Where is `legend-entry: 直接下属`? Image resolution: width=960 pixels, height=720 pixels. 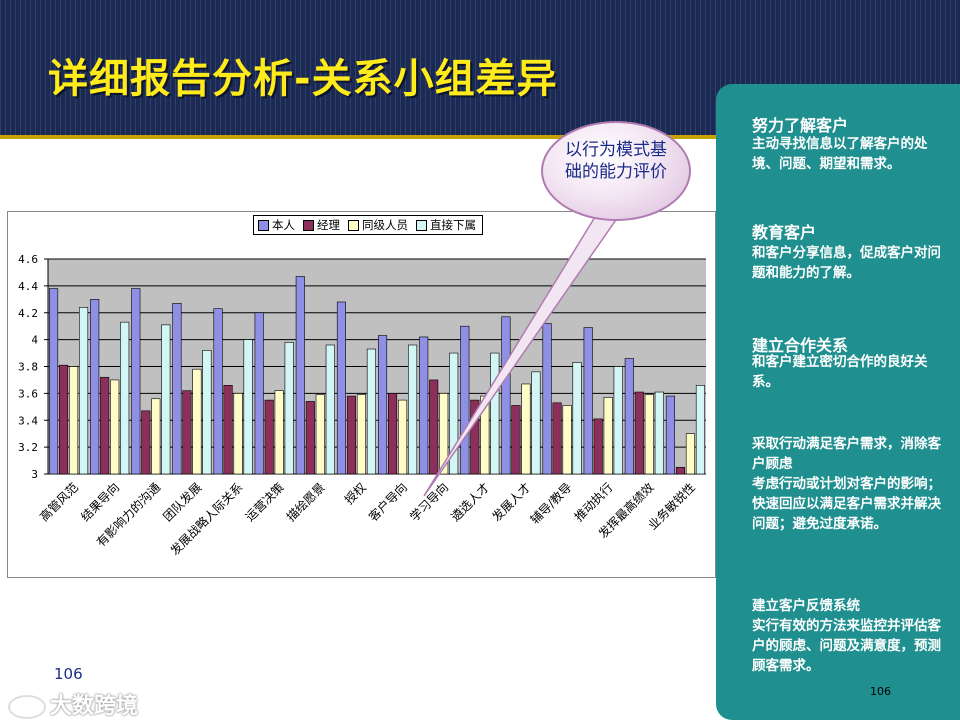 legend-entry: 直接下属 is located at coordinates (446, 225).